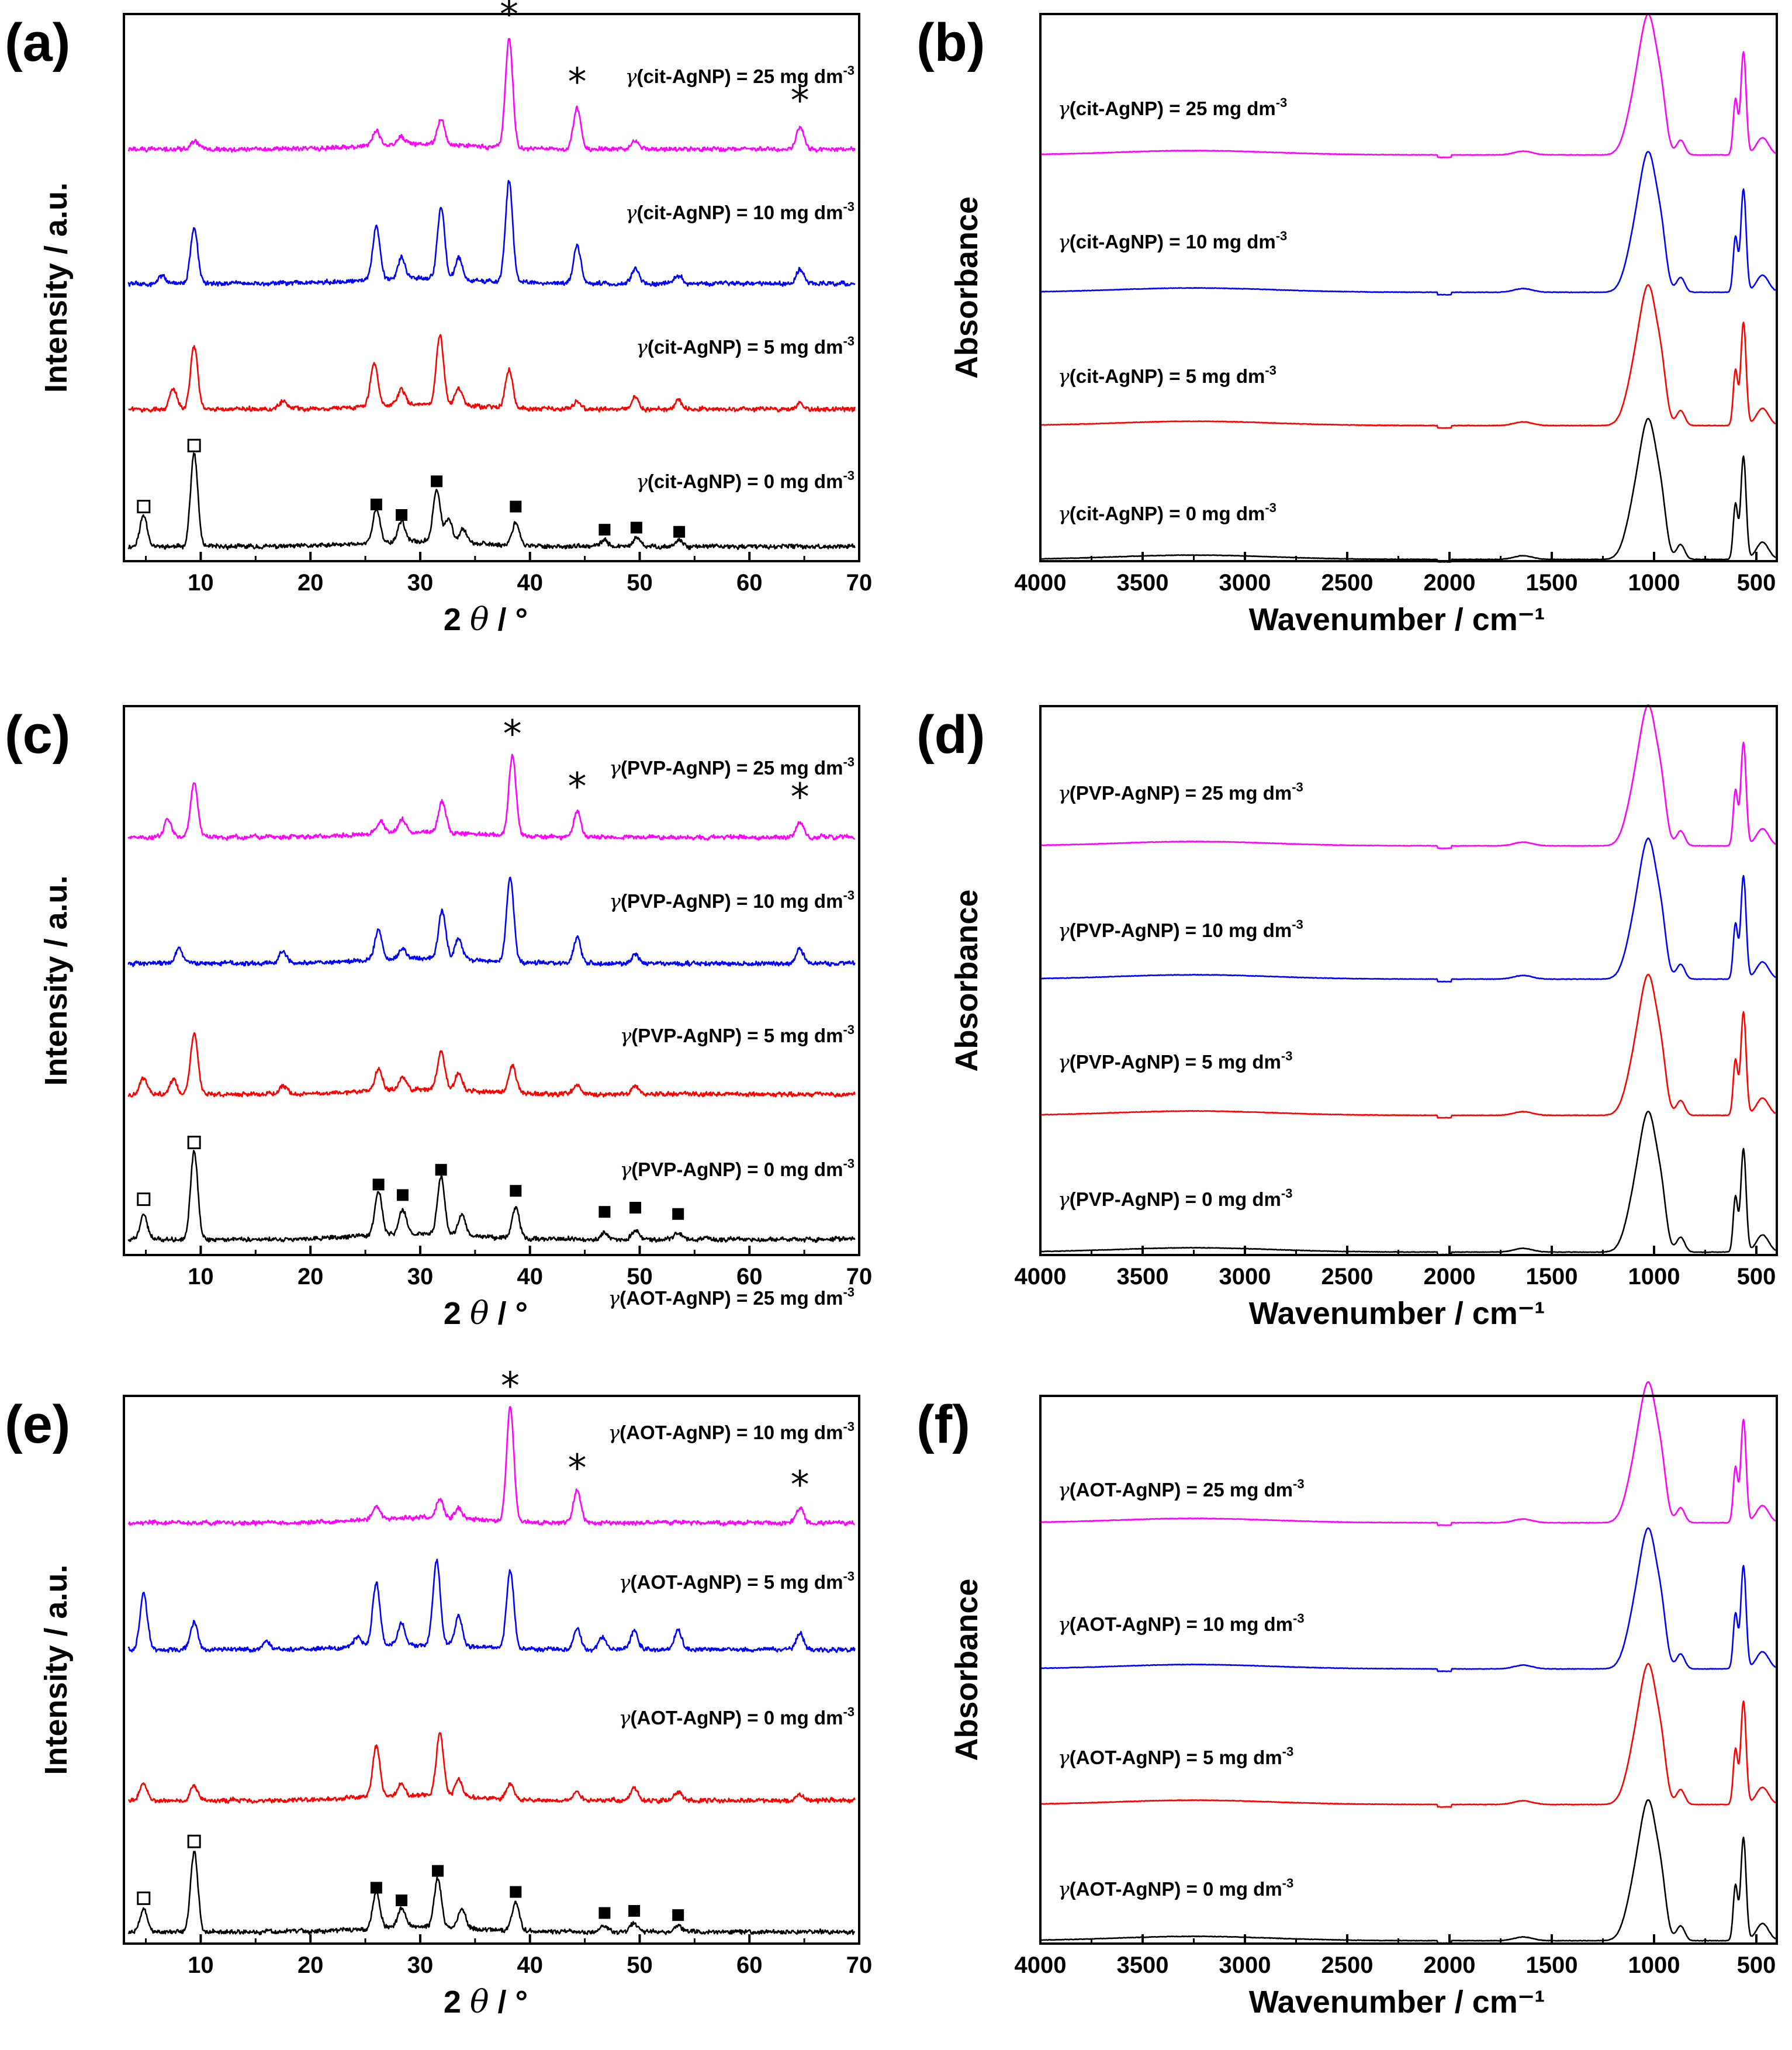 The height and width of the screenshot is (2050, 1792). I want to click on series-label-black: γ(AOT-AgNP) = 0 mg dm-3, so click(737, 1717).